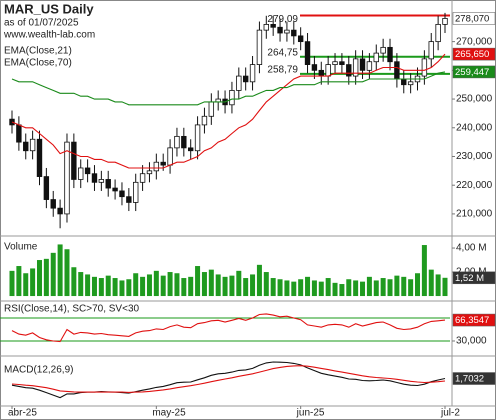 This screenshot has width=496, height=420. Describe the element at coordinates (474, 156) in the screenshot. I see `y-tick-label: 230,000` at that location.